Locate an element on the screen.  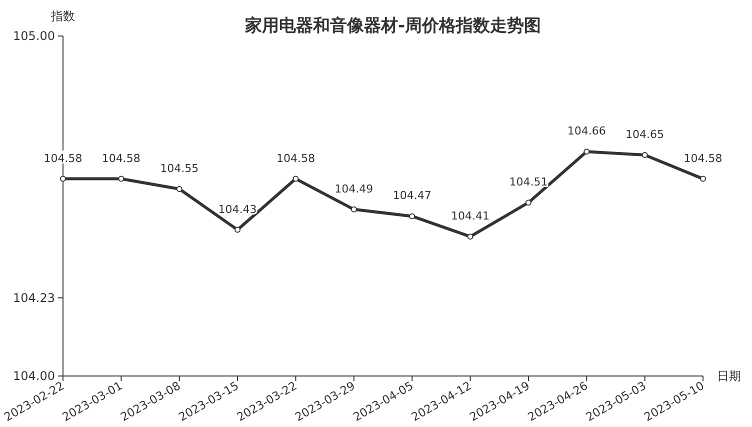
data-label: 104.41 is located at coordinates (470, 216).